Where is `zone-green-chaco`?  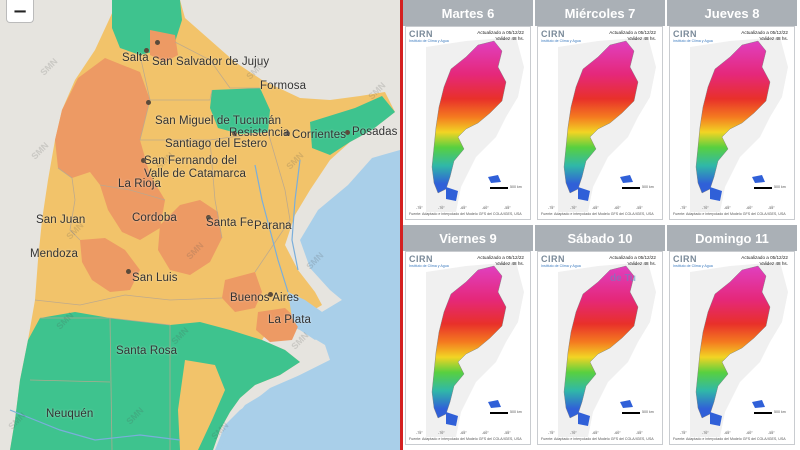 zone-green-chaco is located at coordinates (240, 111).